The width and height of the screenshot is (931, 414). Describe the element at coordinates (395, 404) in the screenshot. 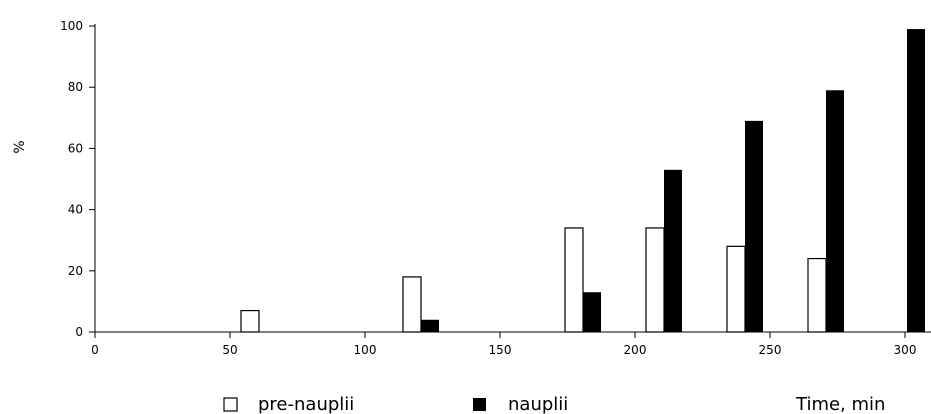

I see `legend: pre-nauplii nauplii` at that location.